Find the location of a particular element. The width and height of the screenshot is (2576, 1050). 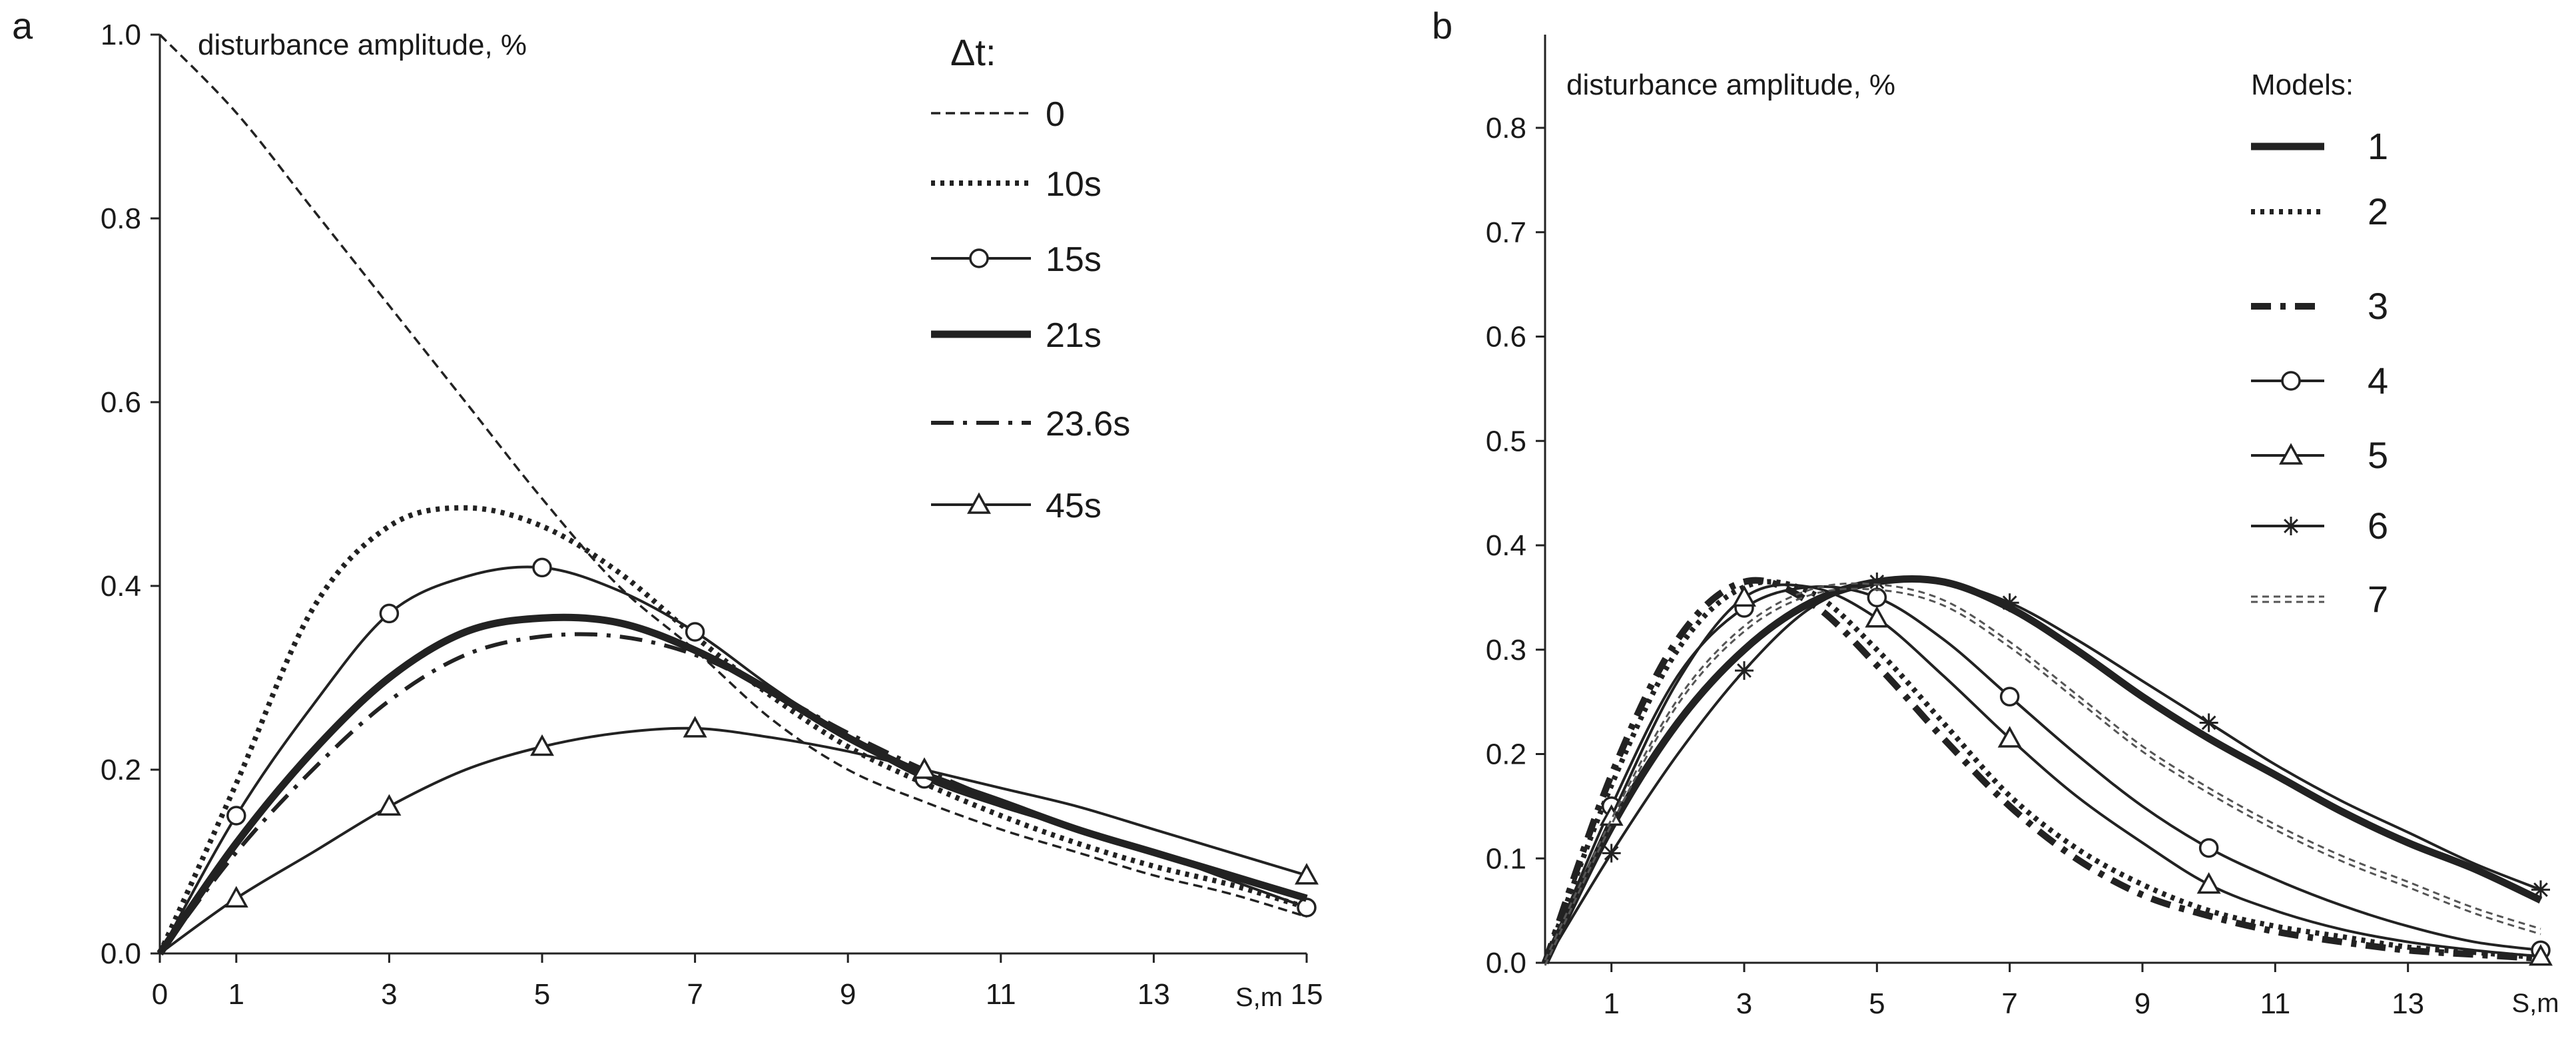

panel-b-y-axis-label: disturbance amplitude, % is located at coordinates (1730, 85).